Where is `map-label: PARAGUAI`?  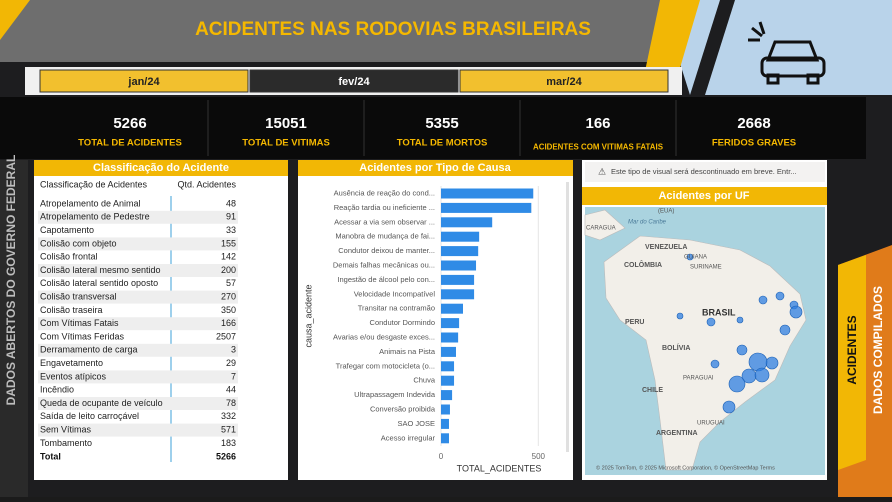 map-label: PARAGUAI is located at coordinates (698, 379).